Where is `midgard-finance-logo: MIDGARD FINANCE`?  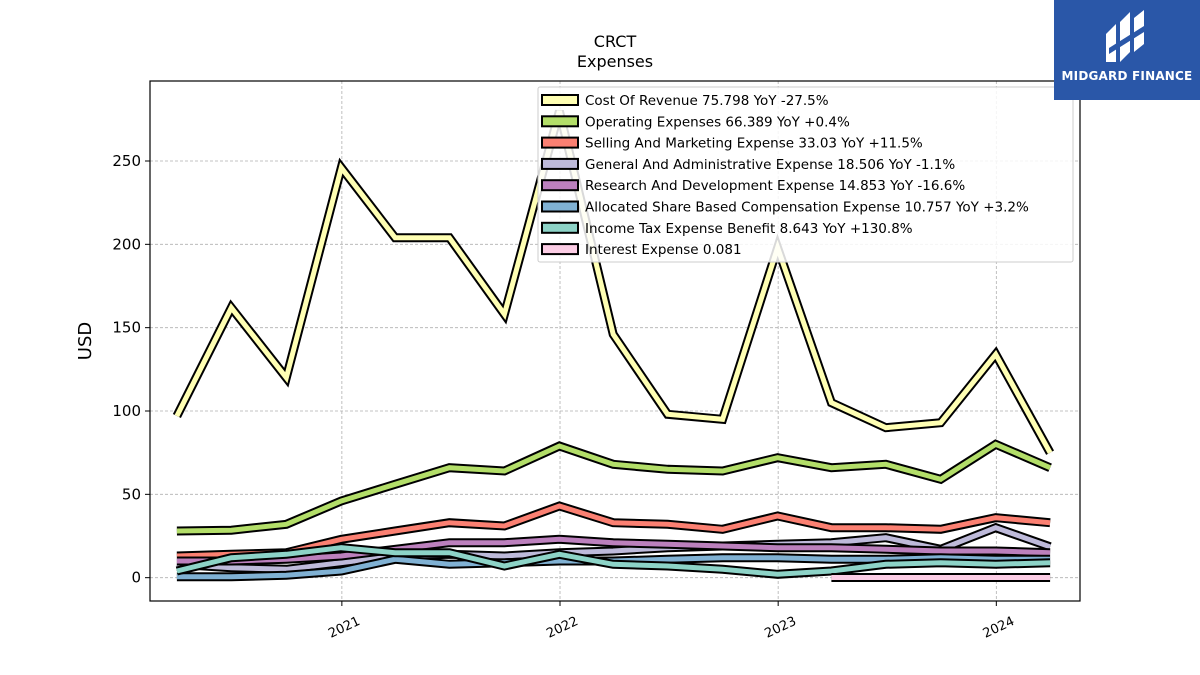 midgard-finance-logo: MIDGARD FINANCE is located at coordinates (1127, 50).